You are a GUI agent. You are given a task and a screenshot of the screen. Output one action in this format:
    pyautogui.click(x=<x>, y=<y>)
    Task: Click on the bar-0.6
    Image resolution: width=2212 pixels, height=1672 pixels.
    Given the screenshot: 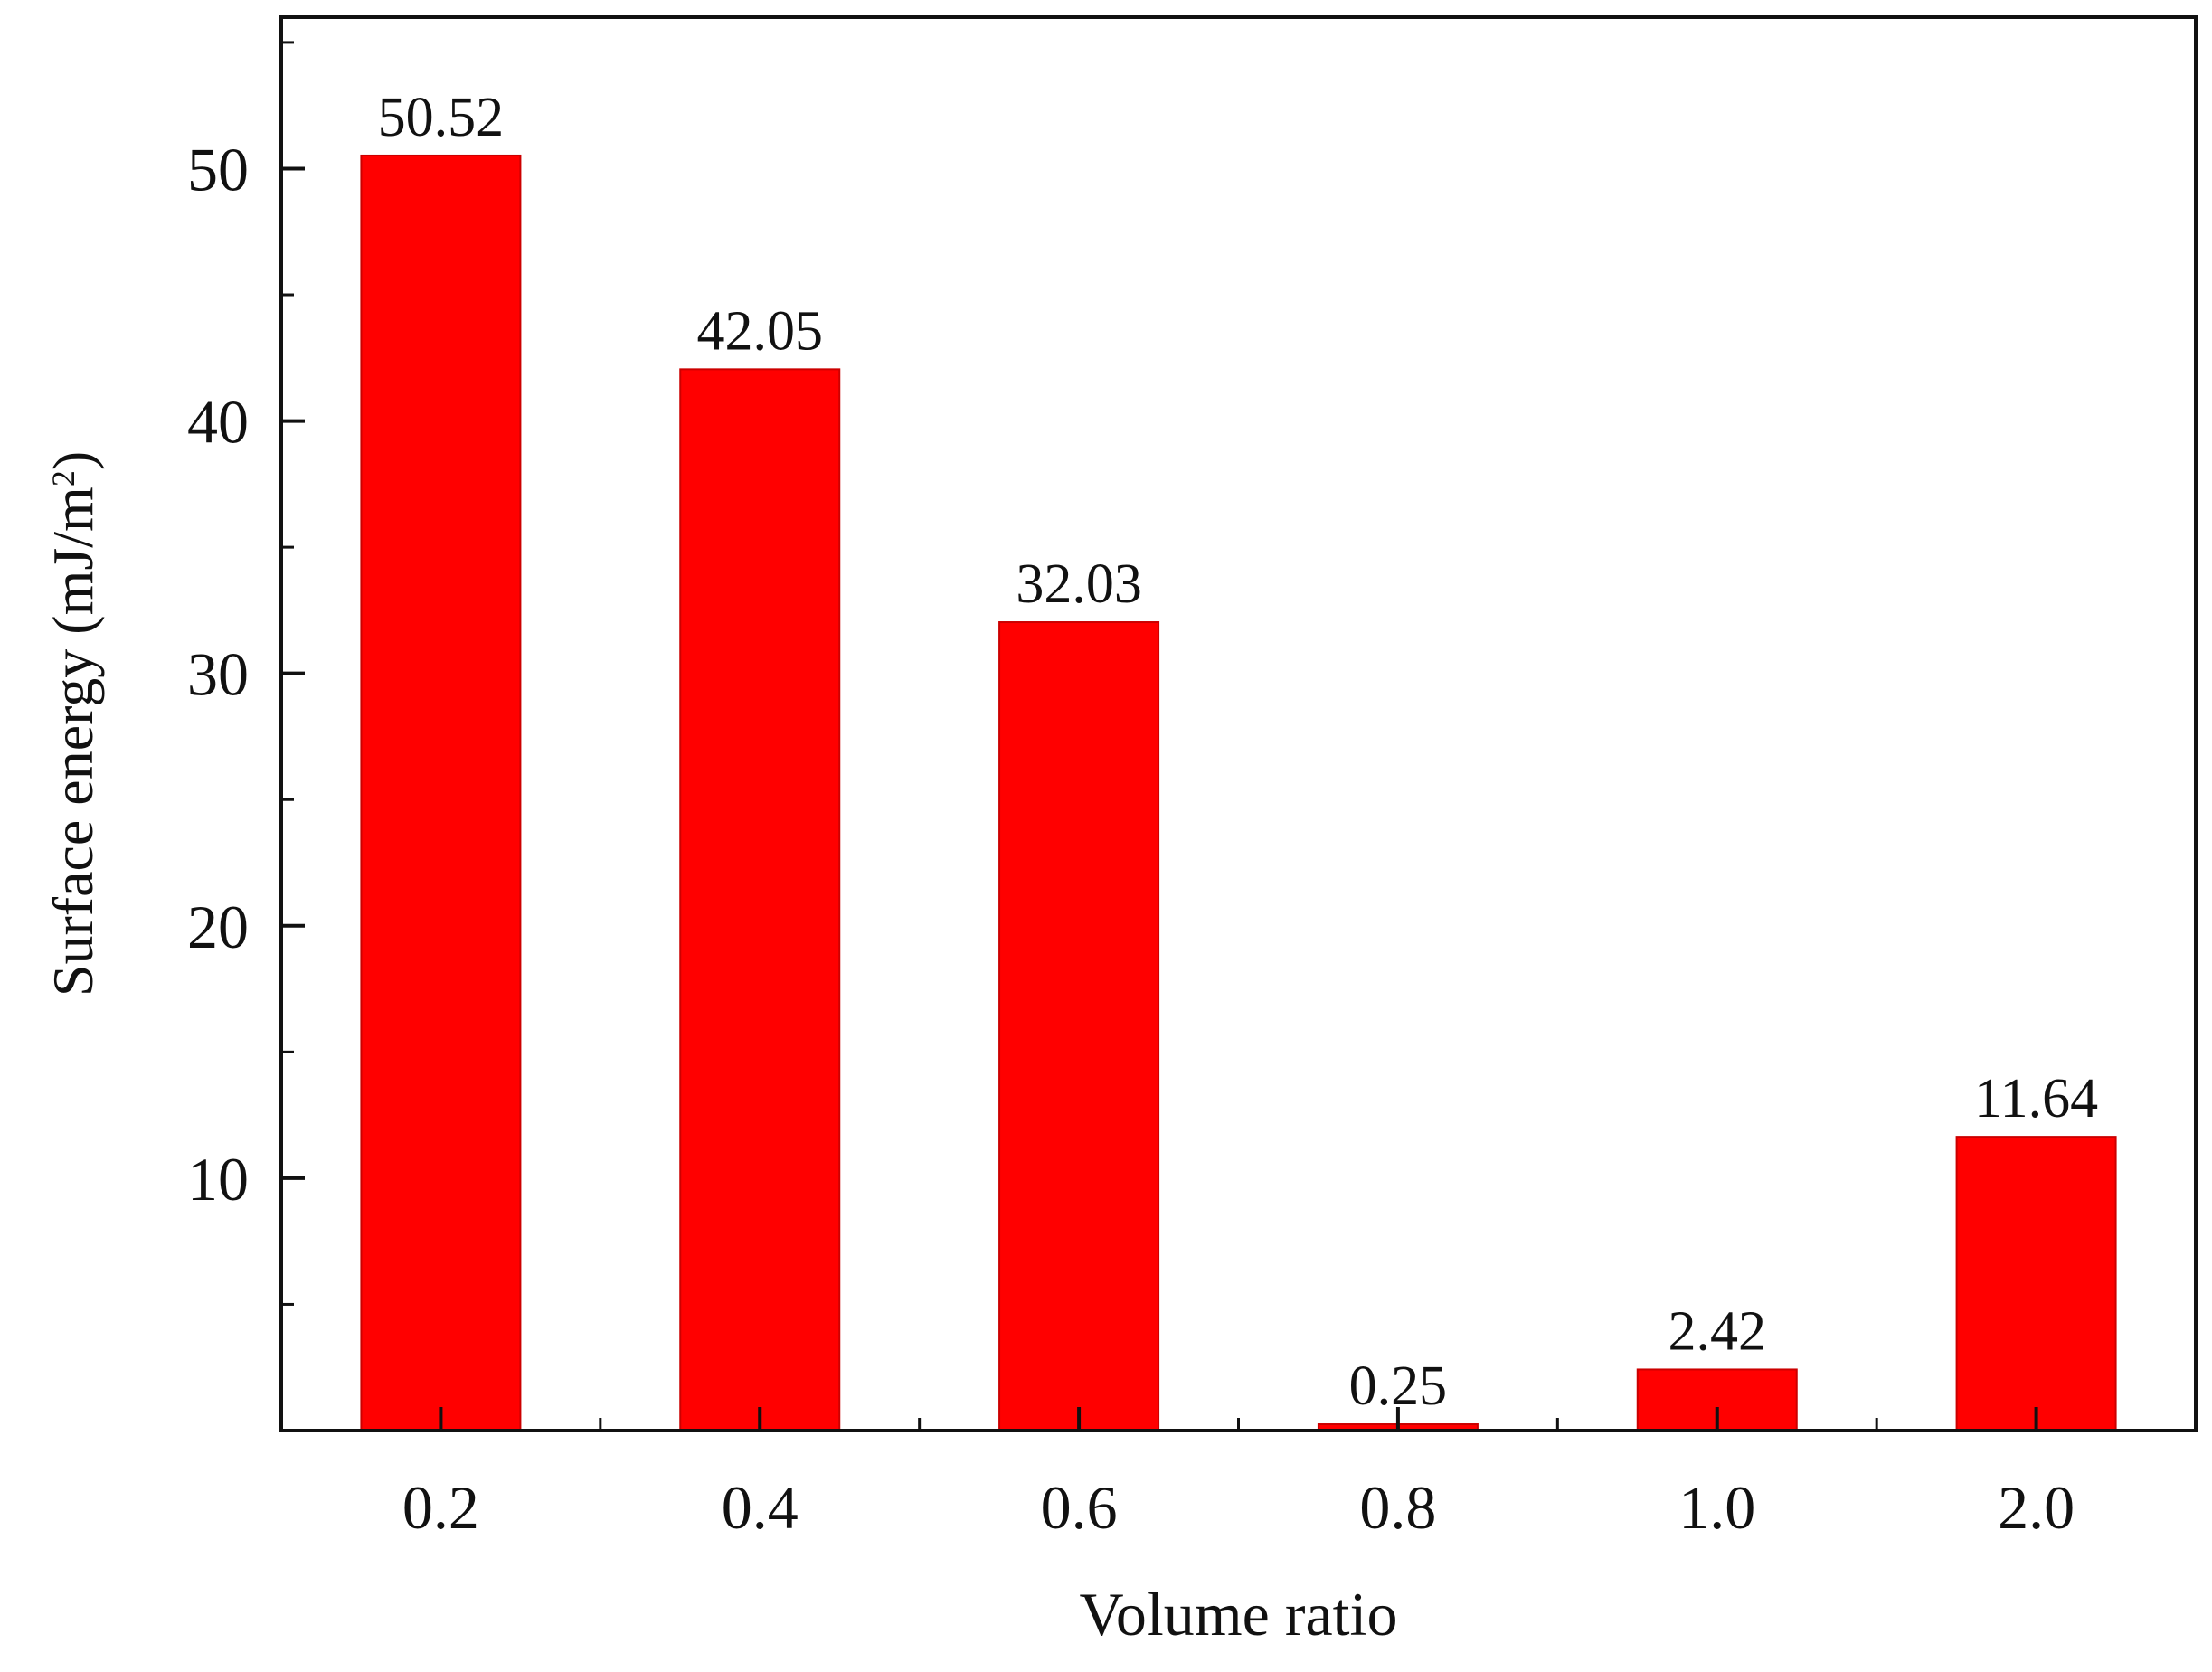 What is the action you would take?
    pyautogui.click(x=1079, y=1026)
    